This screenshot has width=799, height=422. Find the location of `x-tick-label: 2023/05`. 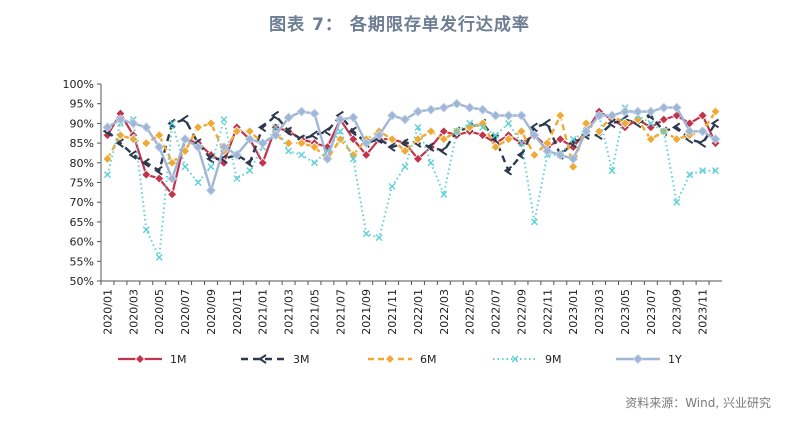

x-tick-label: 2023/05 is located at coordinates (625, 312).